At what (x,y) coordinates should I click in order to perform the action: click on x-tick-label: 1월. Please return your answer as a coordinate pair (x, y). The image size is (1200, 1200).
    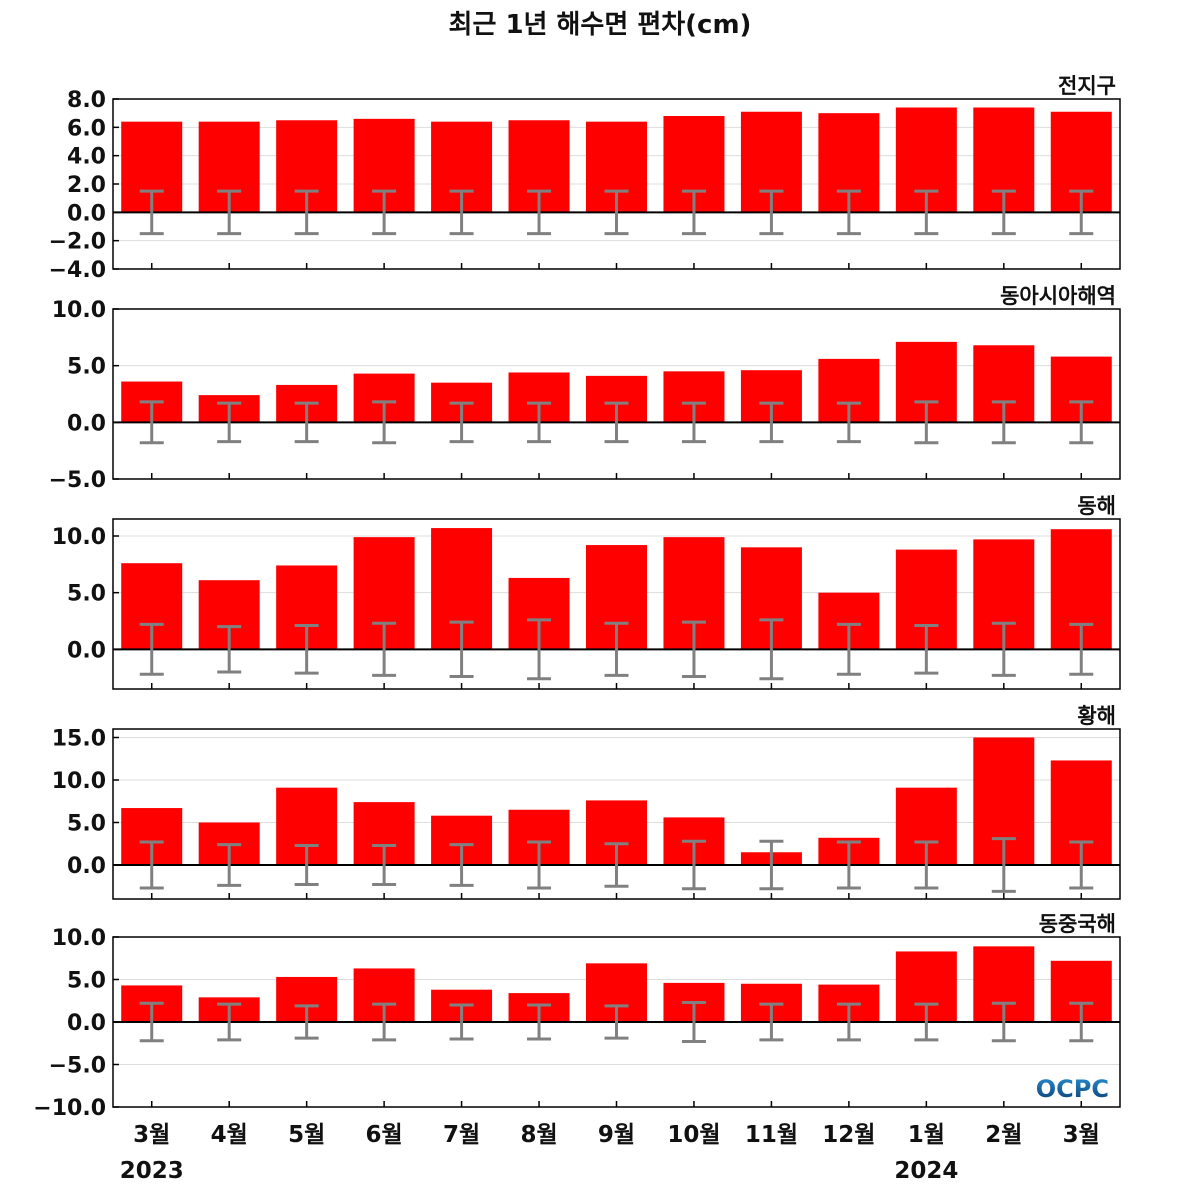
    Looking at the image, I should click on (926, 1135).